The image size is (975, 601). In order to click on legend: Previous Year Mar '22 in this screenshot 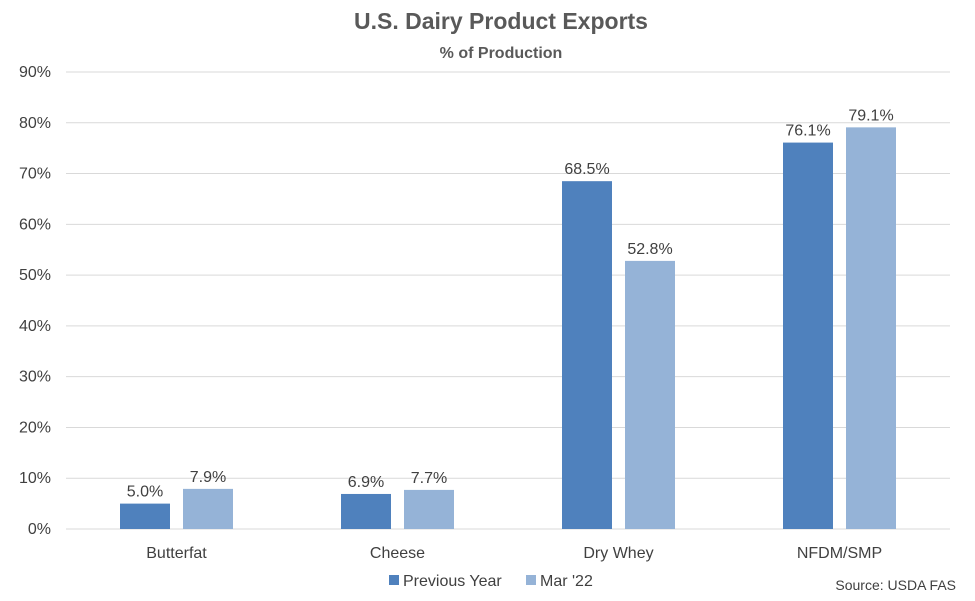, I will do `click(491, 581)`.